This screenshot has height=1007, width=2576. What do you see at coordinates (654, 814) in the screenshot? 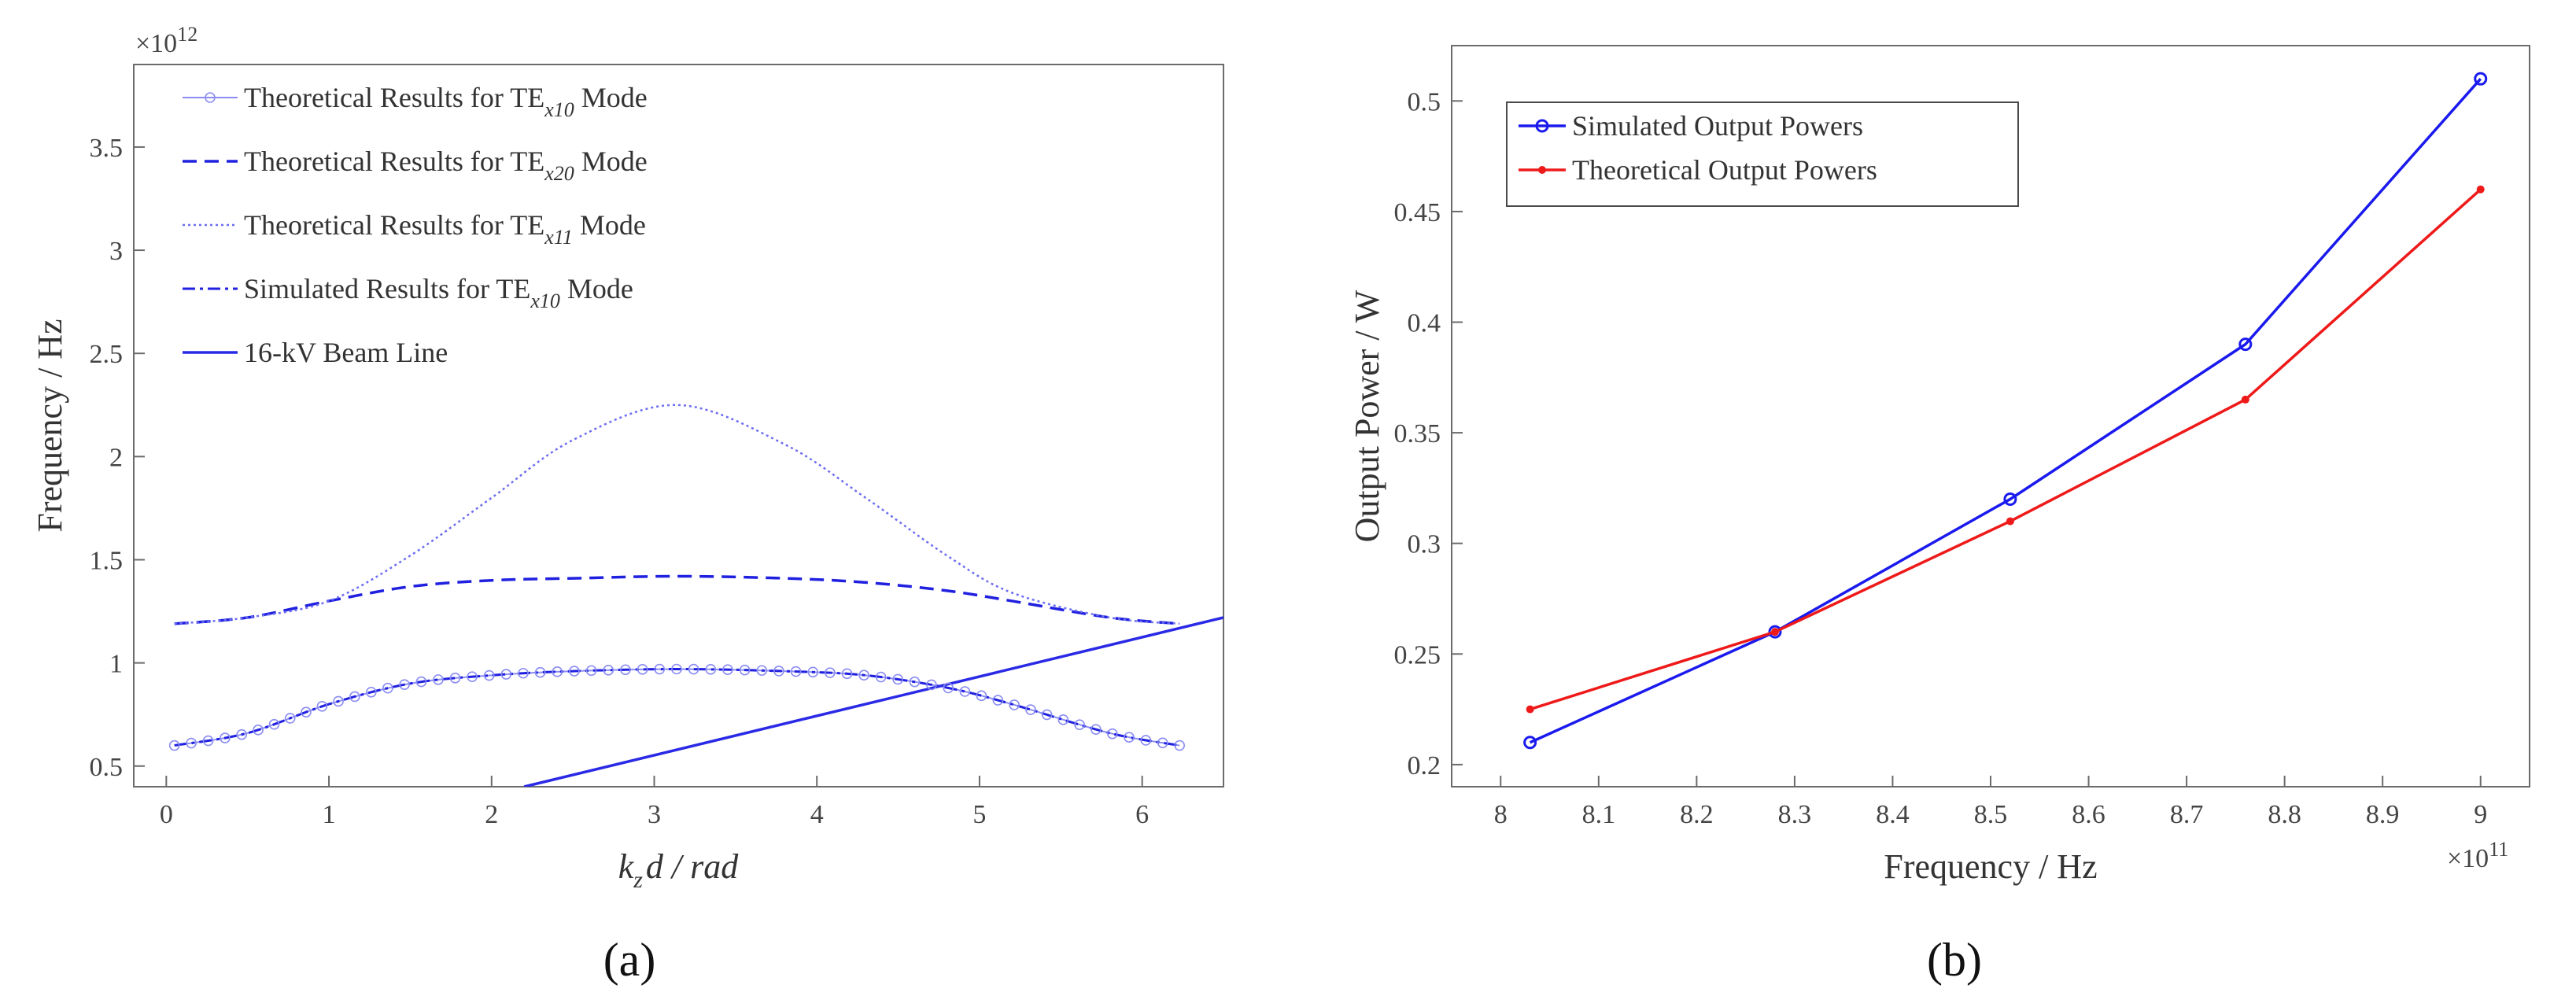
I see `x-tick-label: 3` at bounding box center [654, 814].